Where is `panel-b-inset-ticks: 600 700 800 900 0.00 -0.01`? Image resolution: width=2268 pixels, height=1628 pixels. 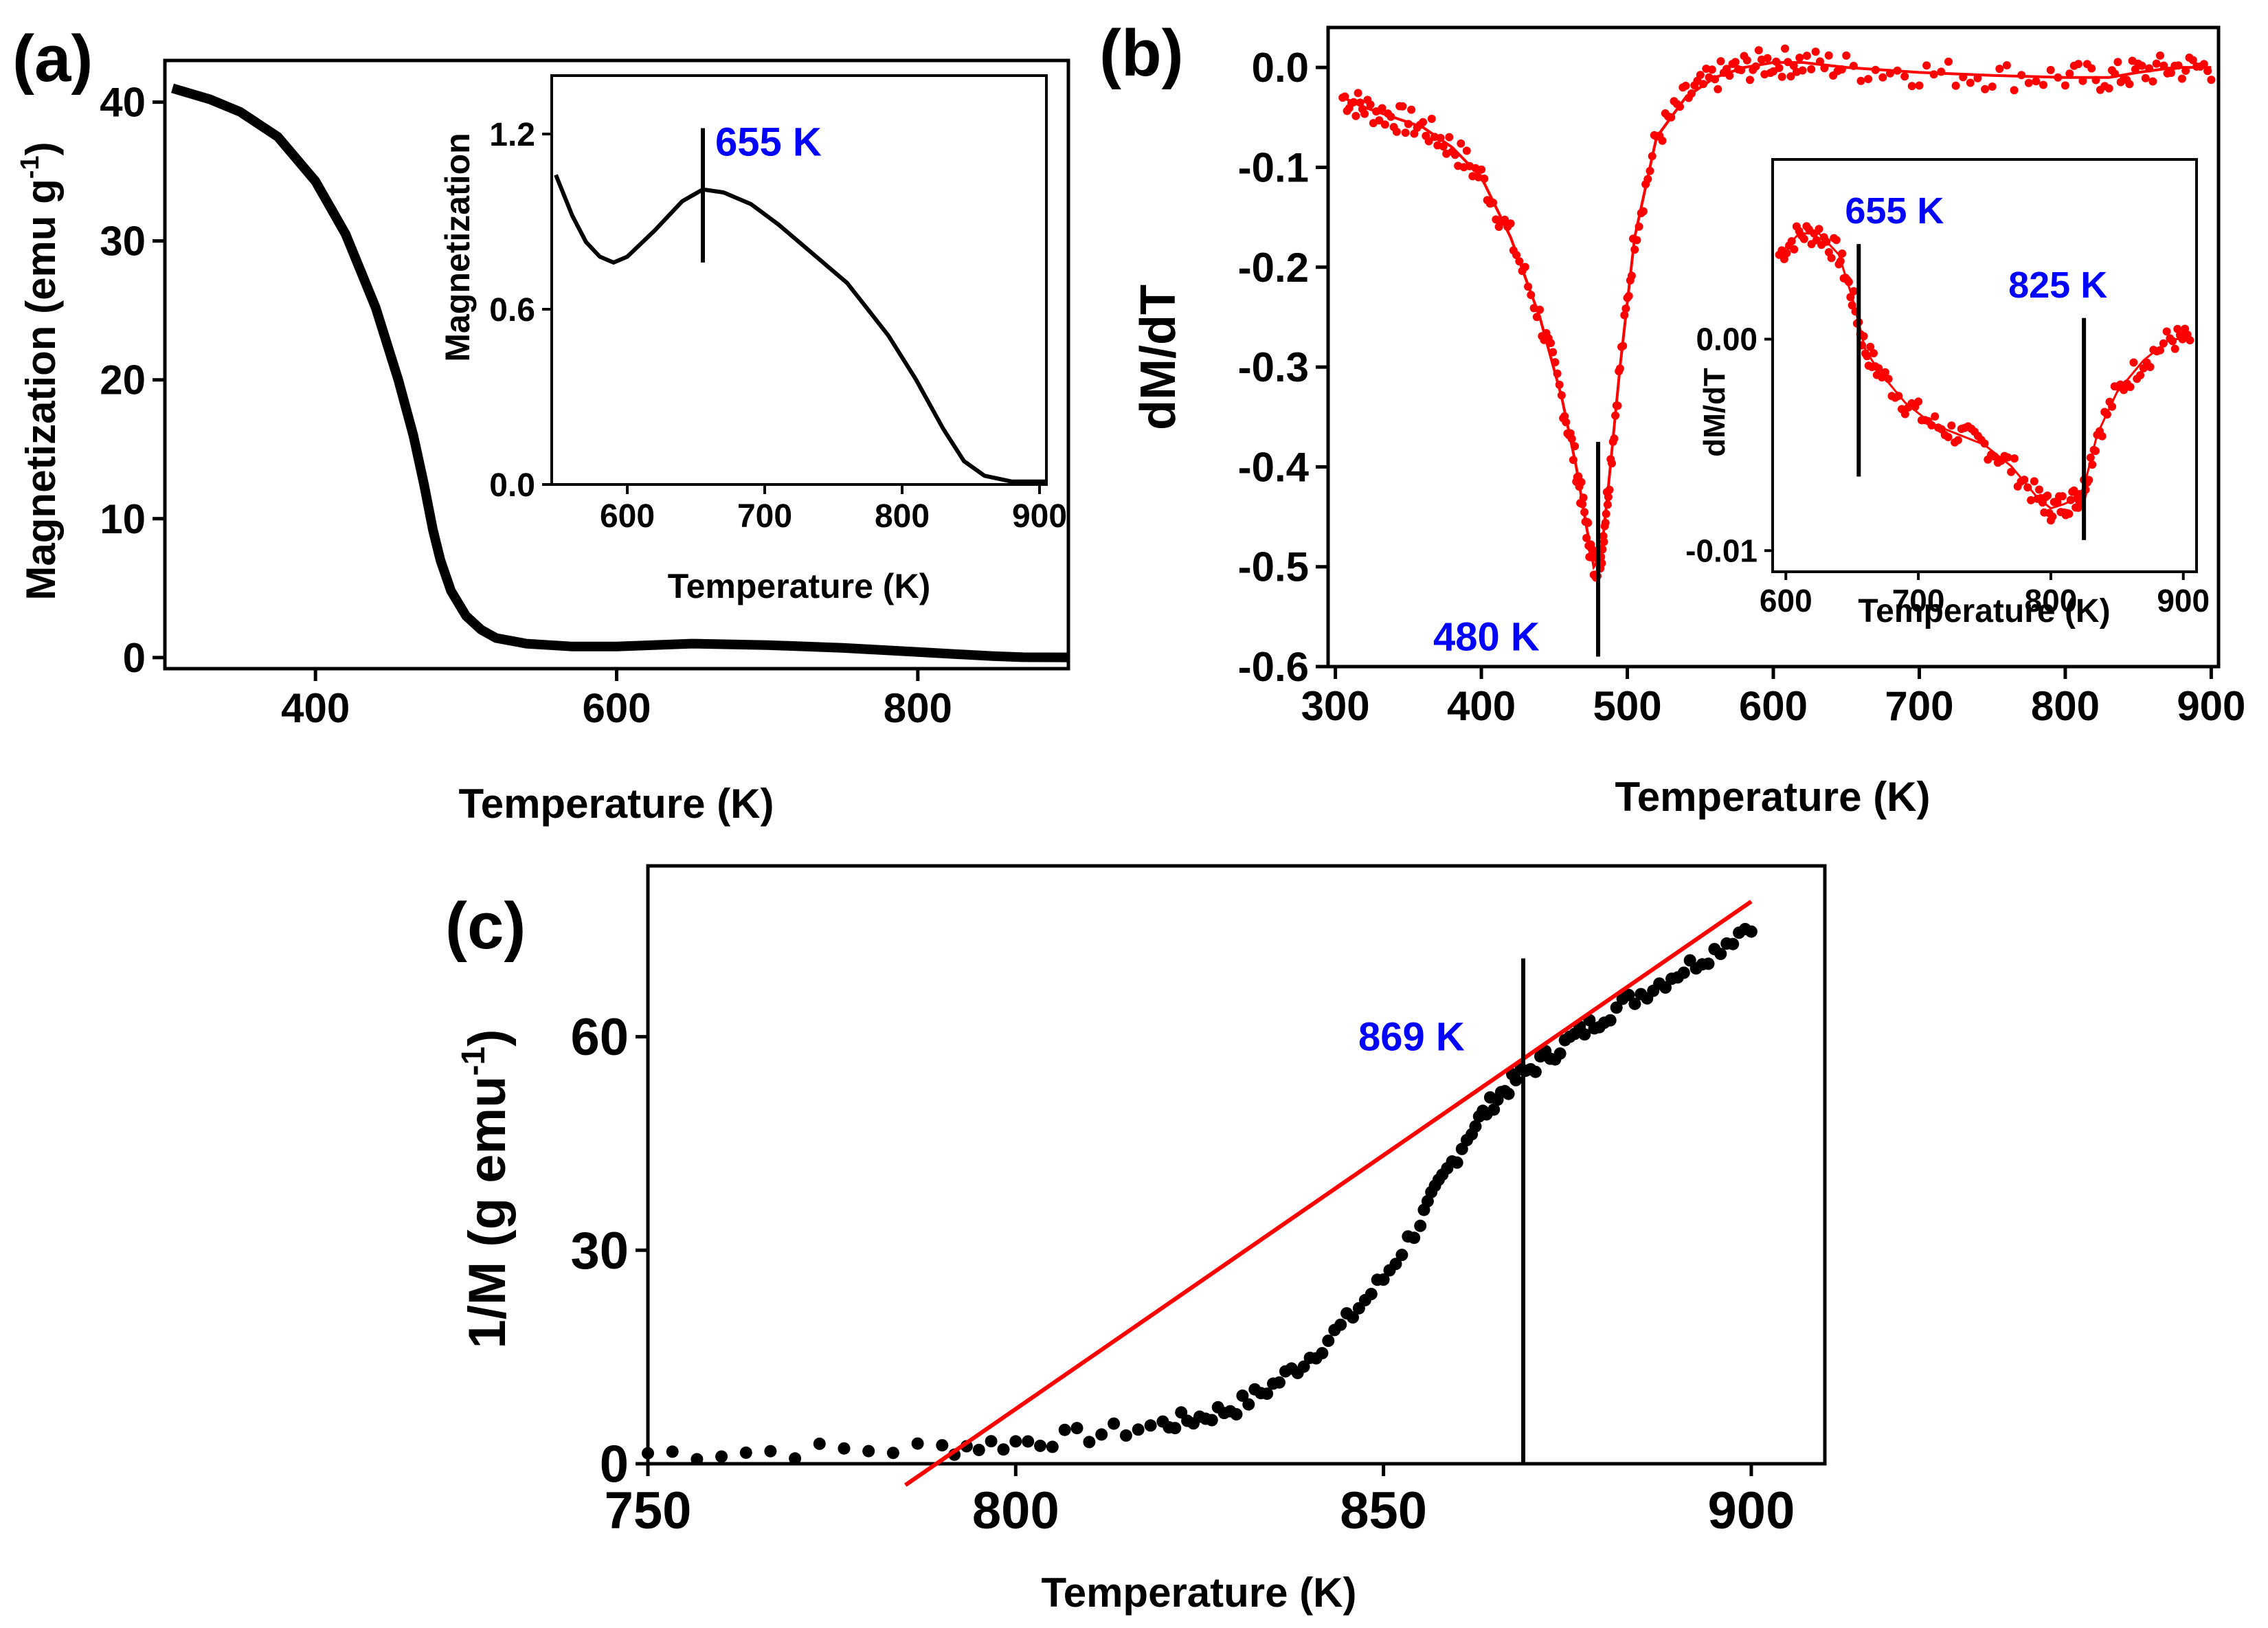 panel-b-inset-ticks: 600 700 800 900 0.00 -0.01 is located at coordinates (1947, 470).